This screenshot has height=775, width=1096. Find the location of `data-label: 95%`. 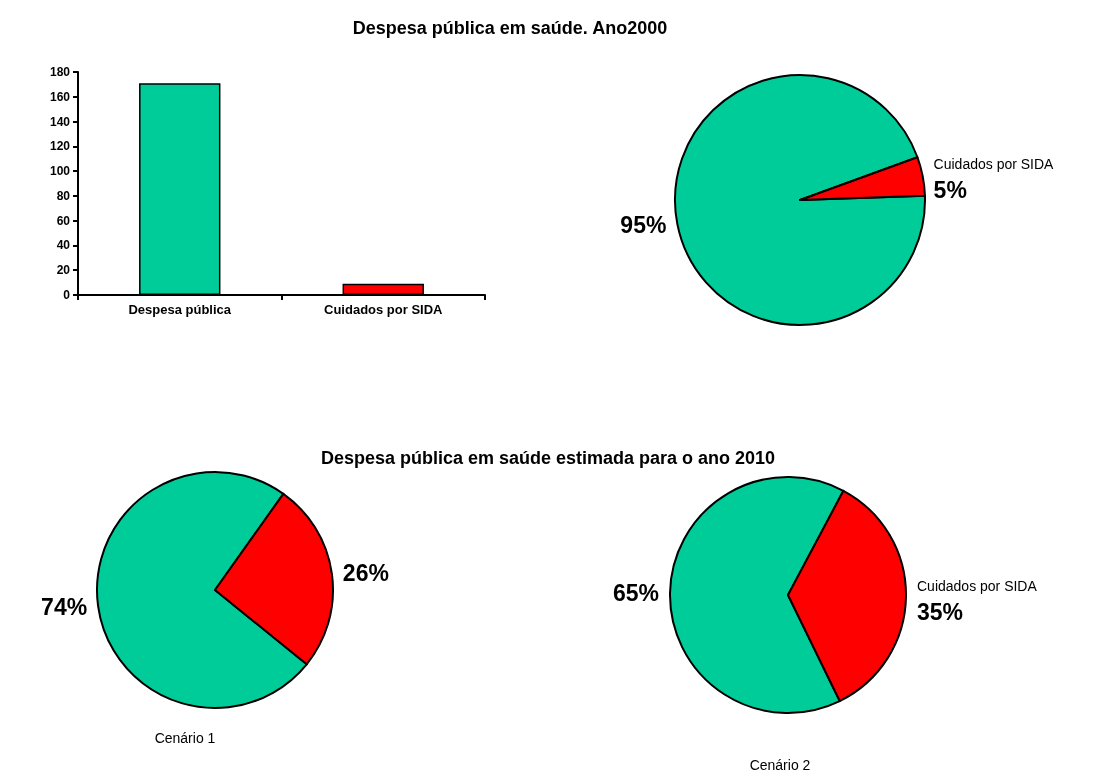

data-label: 95% is located at coordinates (643, 225).